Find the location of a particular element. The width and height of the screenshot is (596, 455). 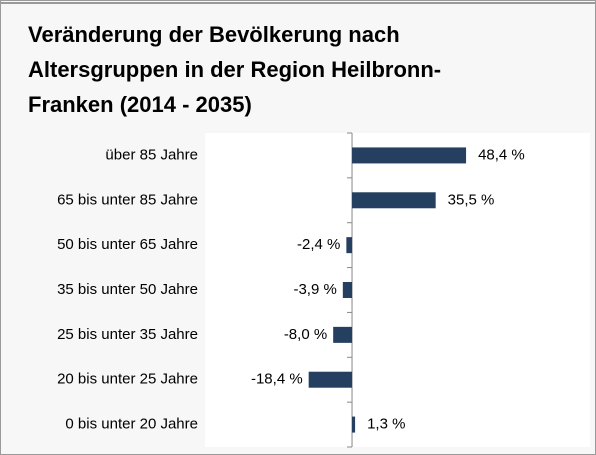

category-label: 65 bis unter 85 Jahre is located at coordinates (127, 199).